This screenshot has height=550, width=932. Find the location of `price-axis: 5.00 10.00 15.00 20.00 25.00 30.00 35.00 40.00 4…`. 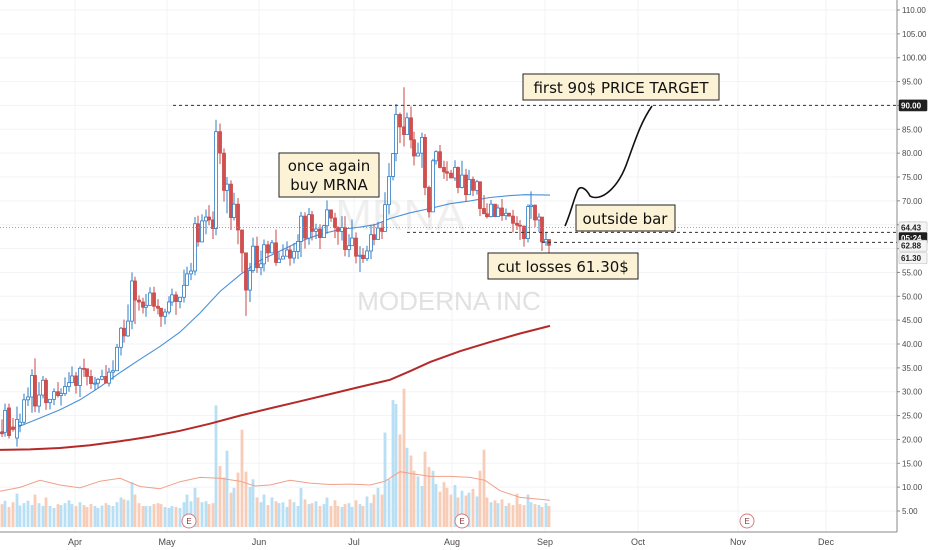

price-axis: 5.00 10.00 15.00 20.00 25.00 30.00 35.00 40.00 4… is located at coordinates (914, 275).